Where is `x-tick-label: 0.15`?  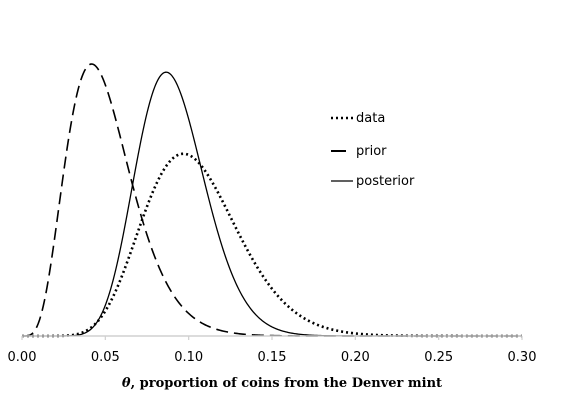 x-tick-label: 0.15 is located at coordinates (272, 357).